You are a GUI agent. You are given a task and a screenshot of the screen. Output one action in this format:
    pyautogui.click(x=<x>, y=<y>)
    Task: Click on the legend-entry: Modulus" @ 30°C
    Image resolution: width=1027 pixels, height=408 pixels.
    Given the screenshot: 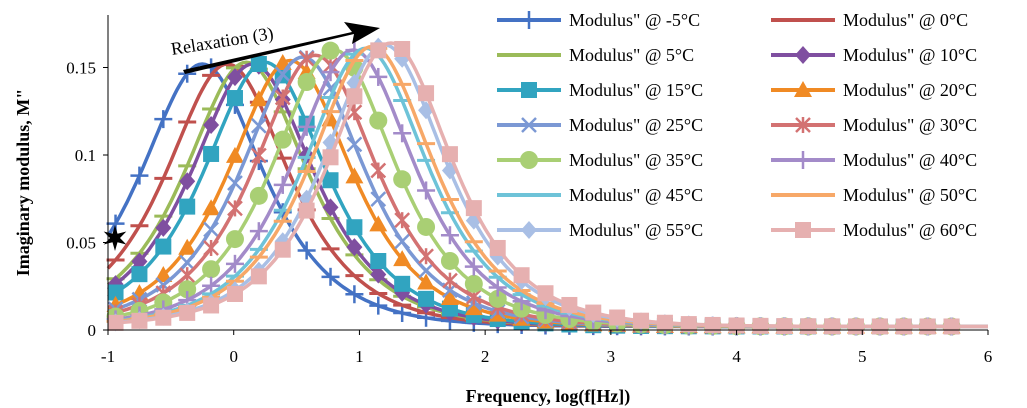 What is the action you would take?
    pyautogui.click(x=874, y=125)
    